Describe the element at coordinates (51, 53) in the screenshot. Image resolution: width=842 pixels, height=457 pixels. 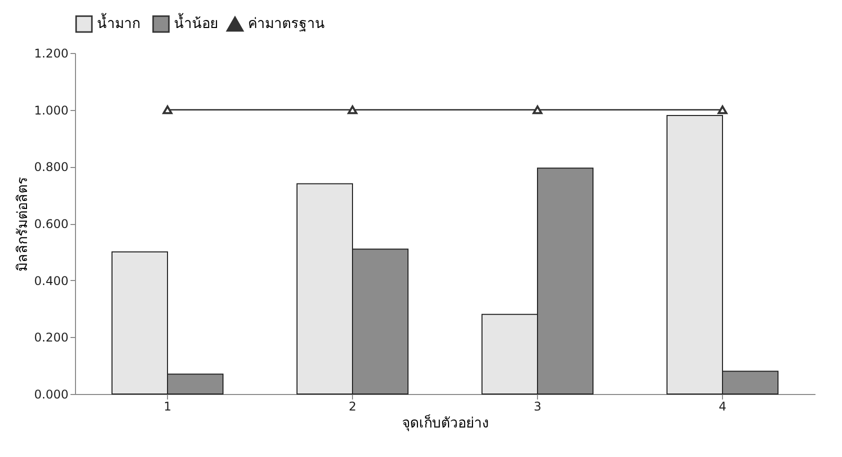
I see `y-tick-label: 1.200` at that location.